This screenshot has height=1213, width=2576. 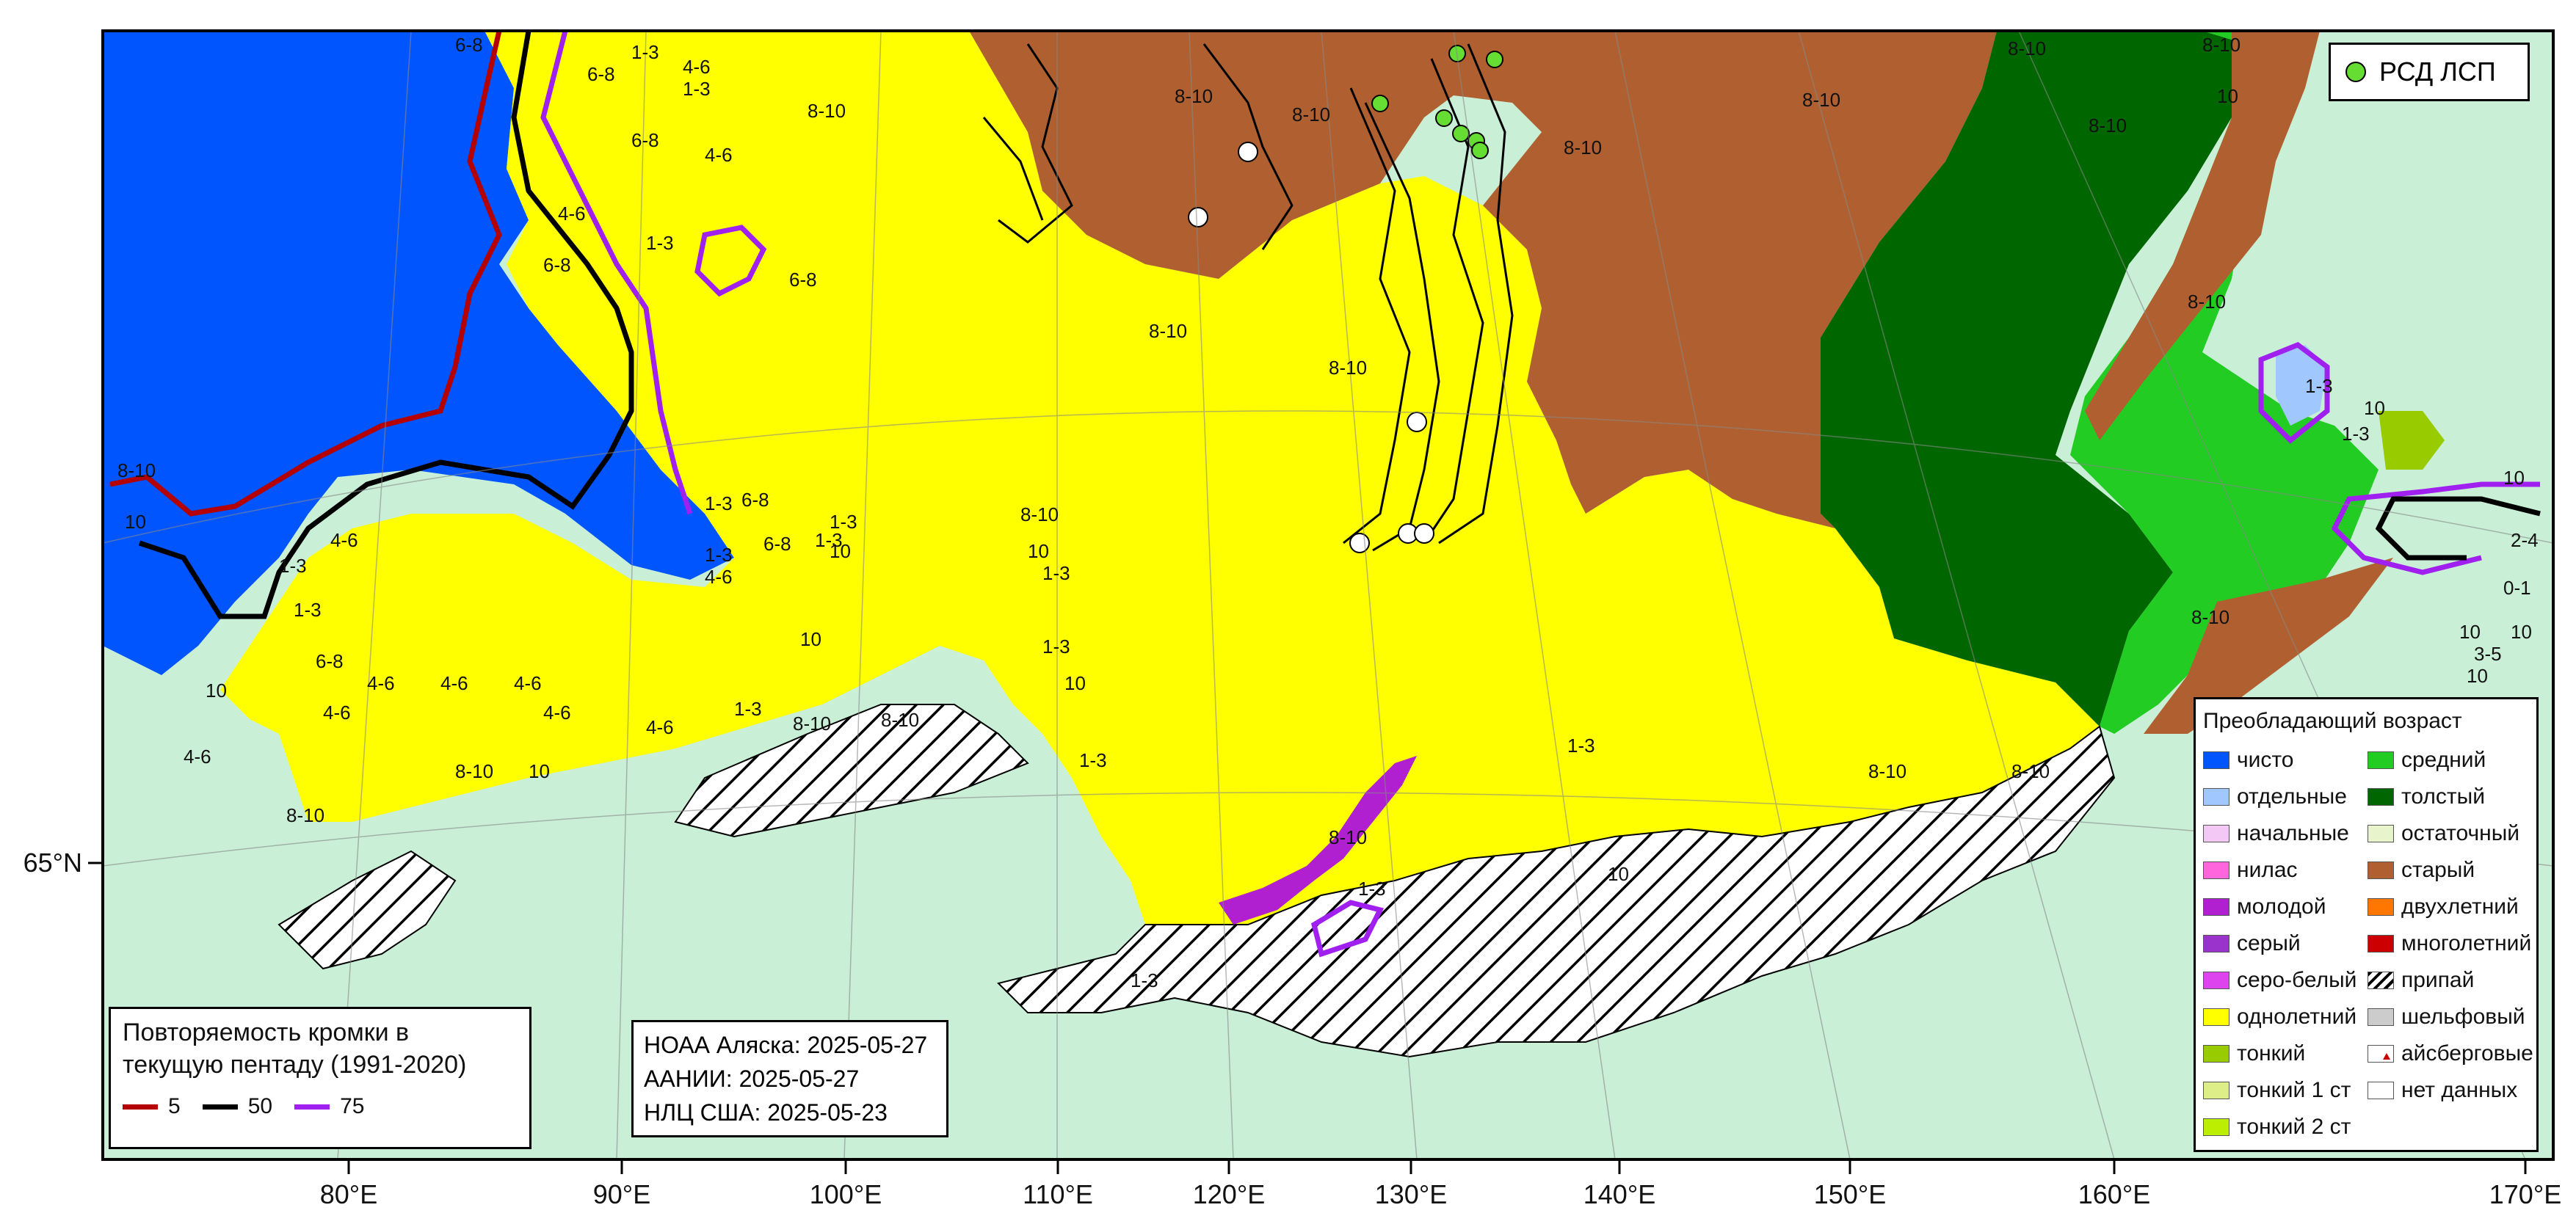 I want to click on legend-label: средний, so click(x=2444, y=760).